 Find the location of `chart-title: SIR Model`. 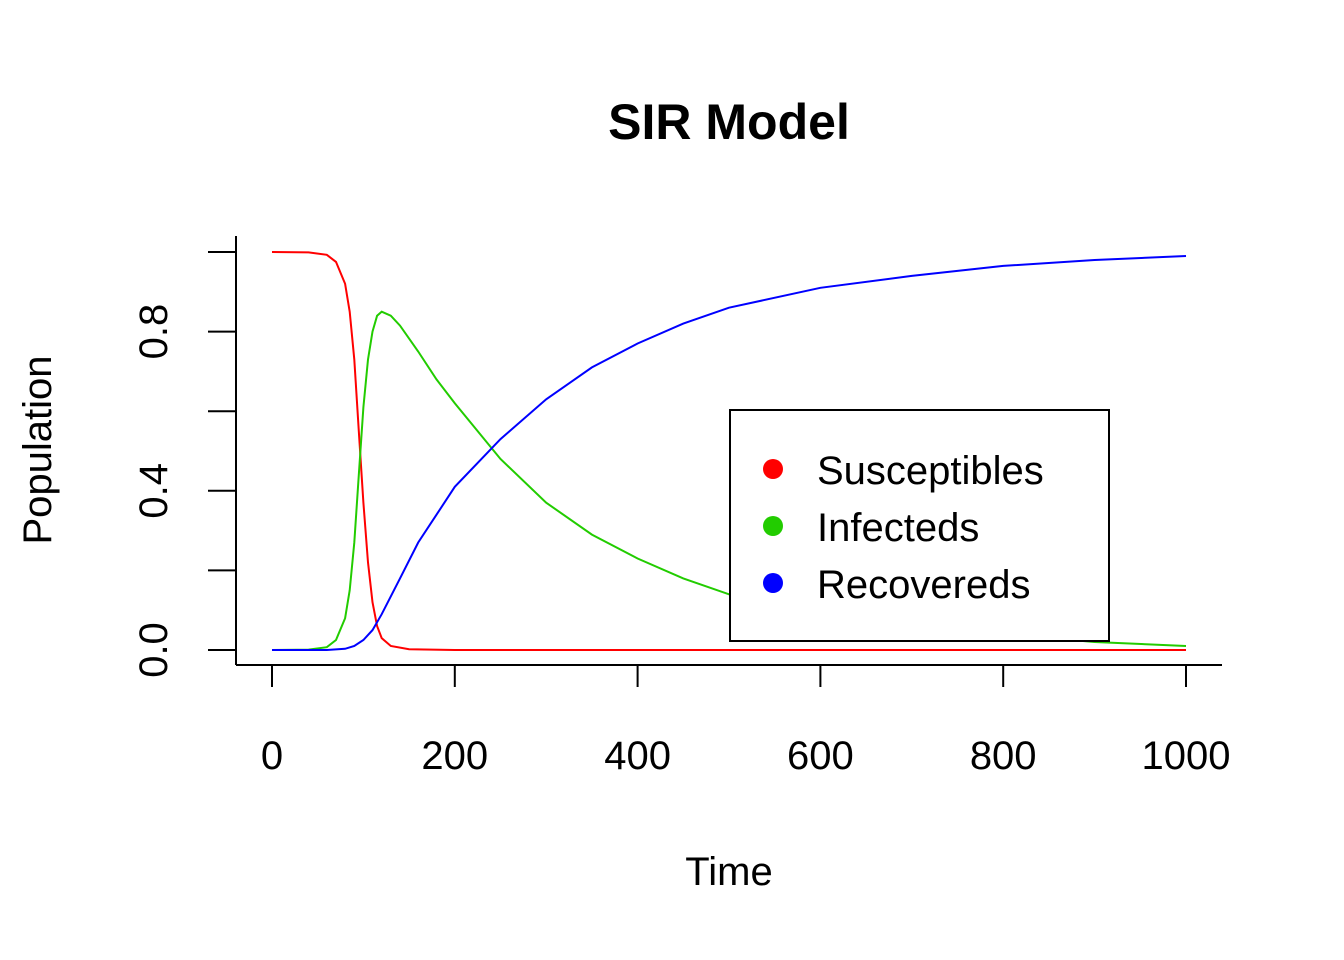

chart-title: SIR Model is located at coordinates (729, 122).